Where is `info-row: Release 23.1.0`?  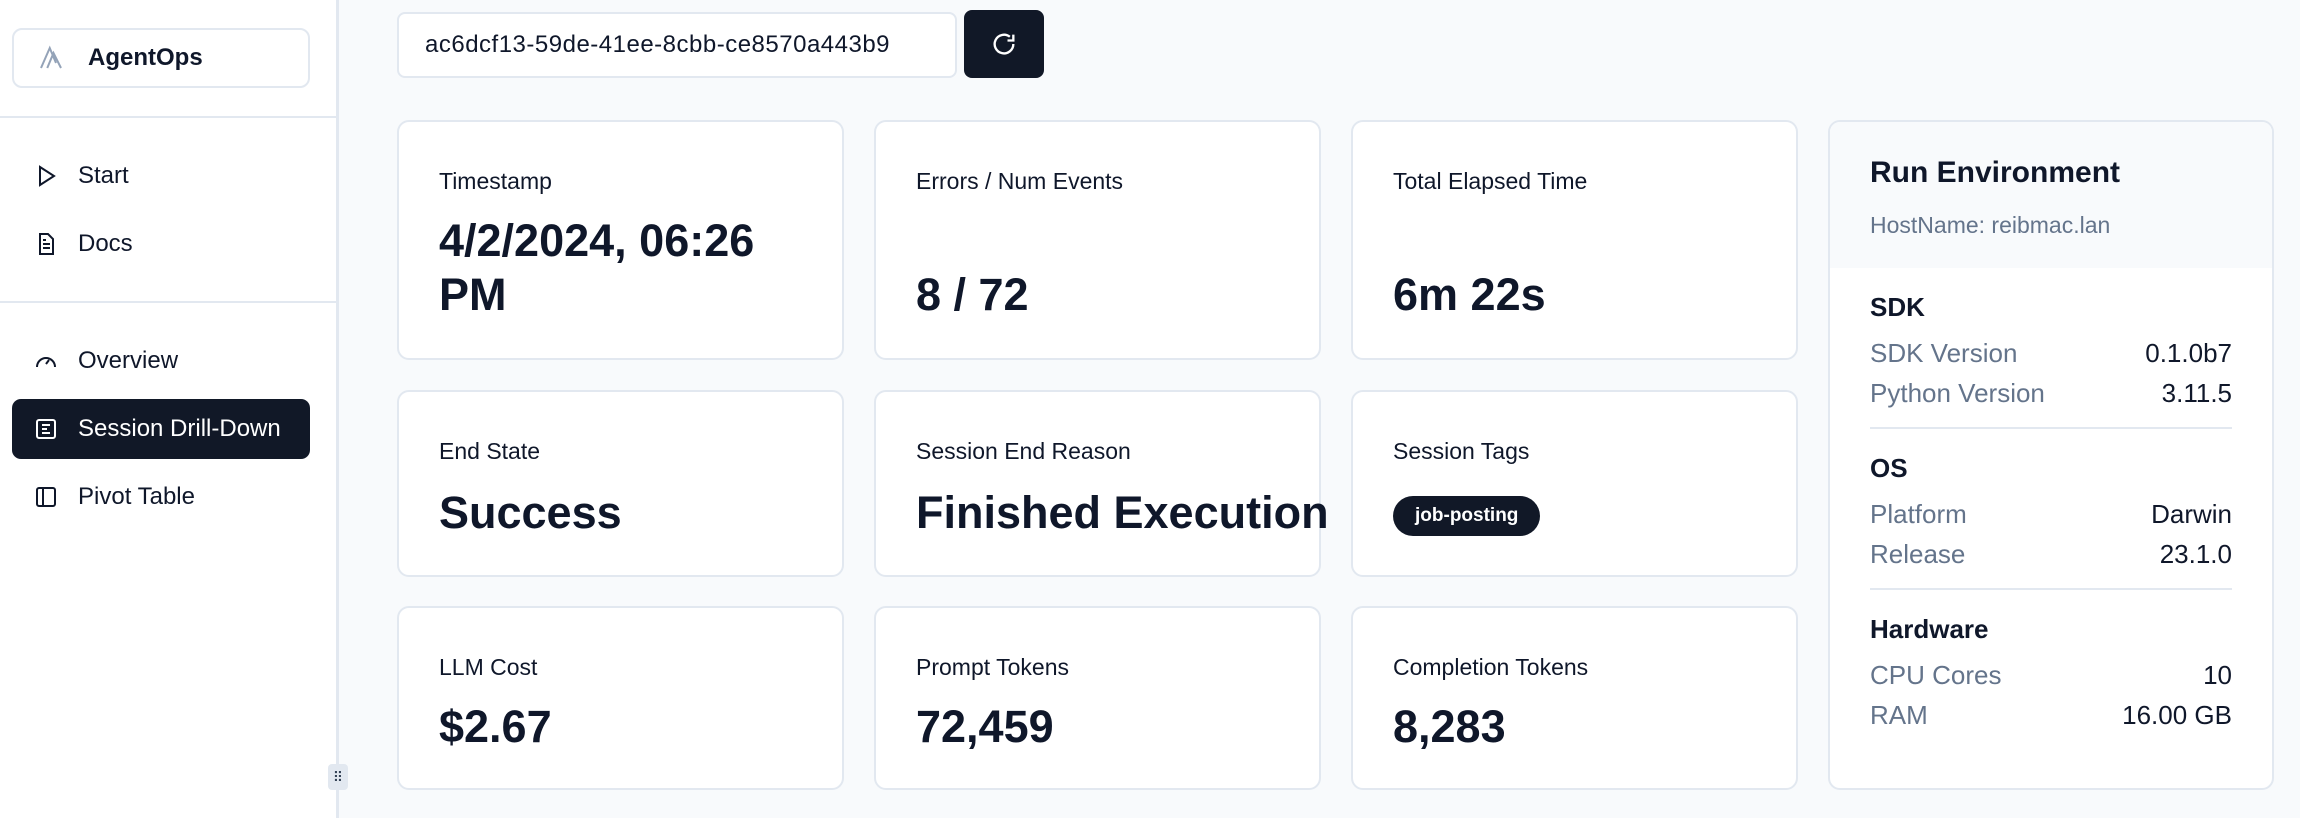 info-row: Release 23.1.0 is located at coordinates (2051, 554).